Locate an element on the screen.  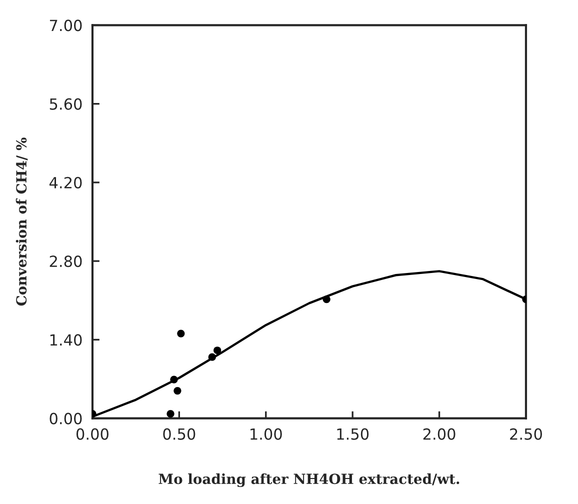
y-tick-label: 2.80 is located at coordinates (66, 262).